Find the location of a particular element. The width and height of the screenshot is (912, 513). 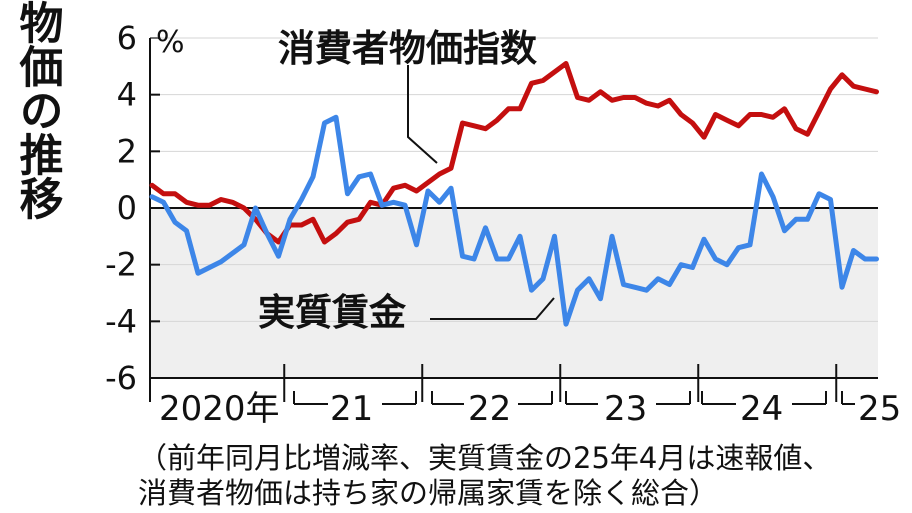

period-label-25: 25 is located at coordinates (879, 409).